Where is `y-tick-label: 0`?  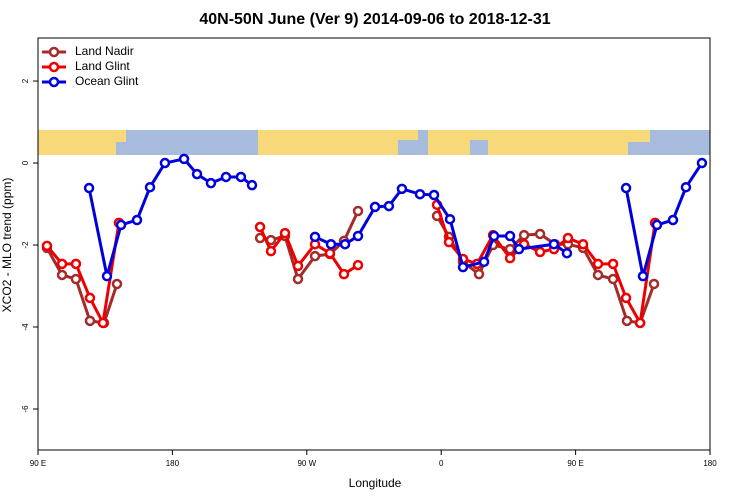 y-tick-label: 0 is located at coordinates (25, 162).